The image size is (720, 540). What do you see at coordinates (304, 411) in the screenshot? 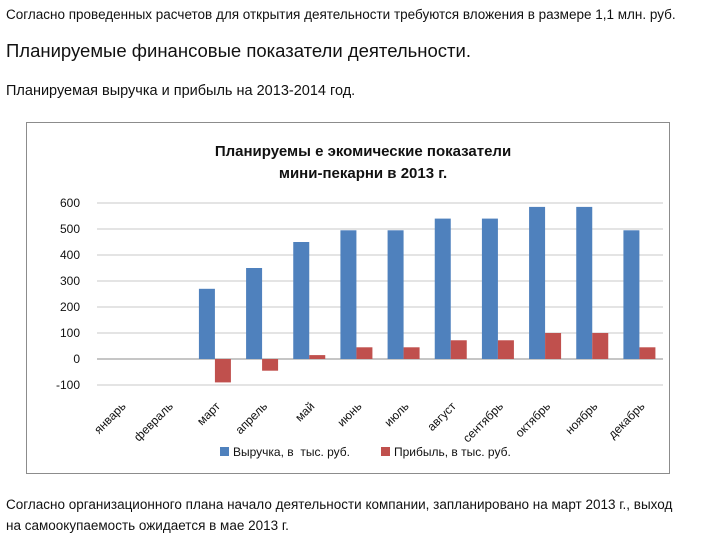
I see `x-tick-label: май` at bounding box center [304, 411].